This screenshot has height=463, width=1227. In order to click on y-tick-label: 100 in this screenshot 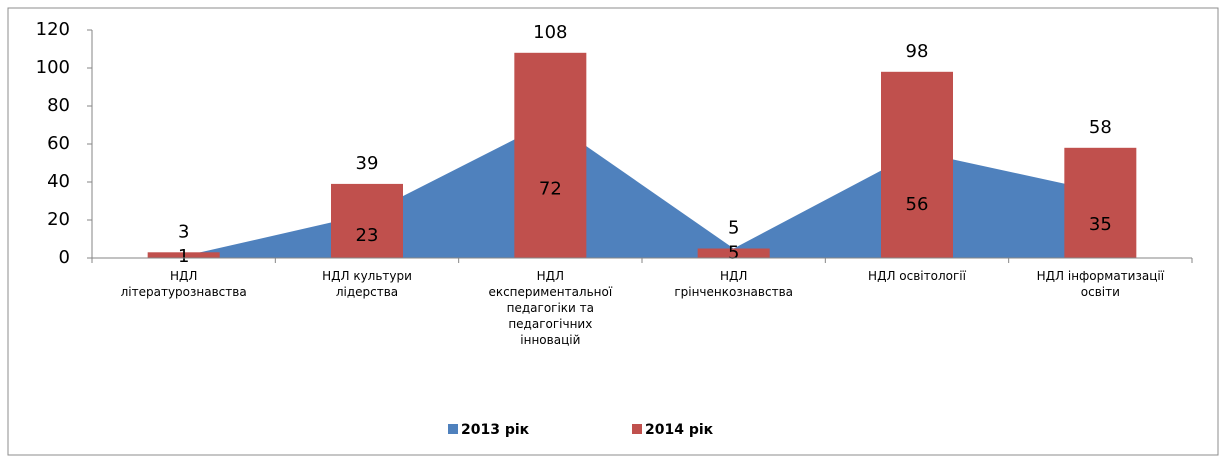, I will do `click(53, 67)`.